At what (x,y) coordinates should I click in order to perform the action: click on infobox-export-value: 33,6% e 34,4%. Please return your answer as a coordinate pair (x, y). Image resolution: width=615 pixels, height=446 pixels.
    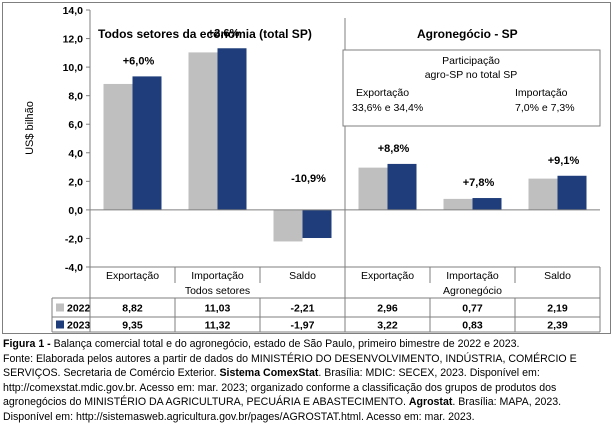
    Looking at the image, I should click on (387, 108).